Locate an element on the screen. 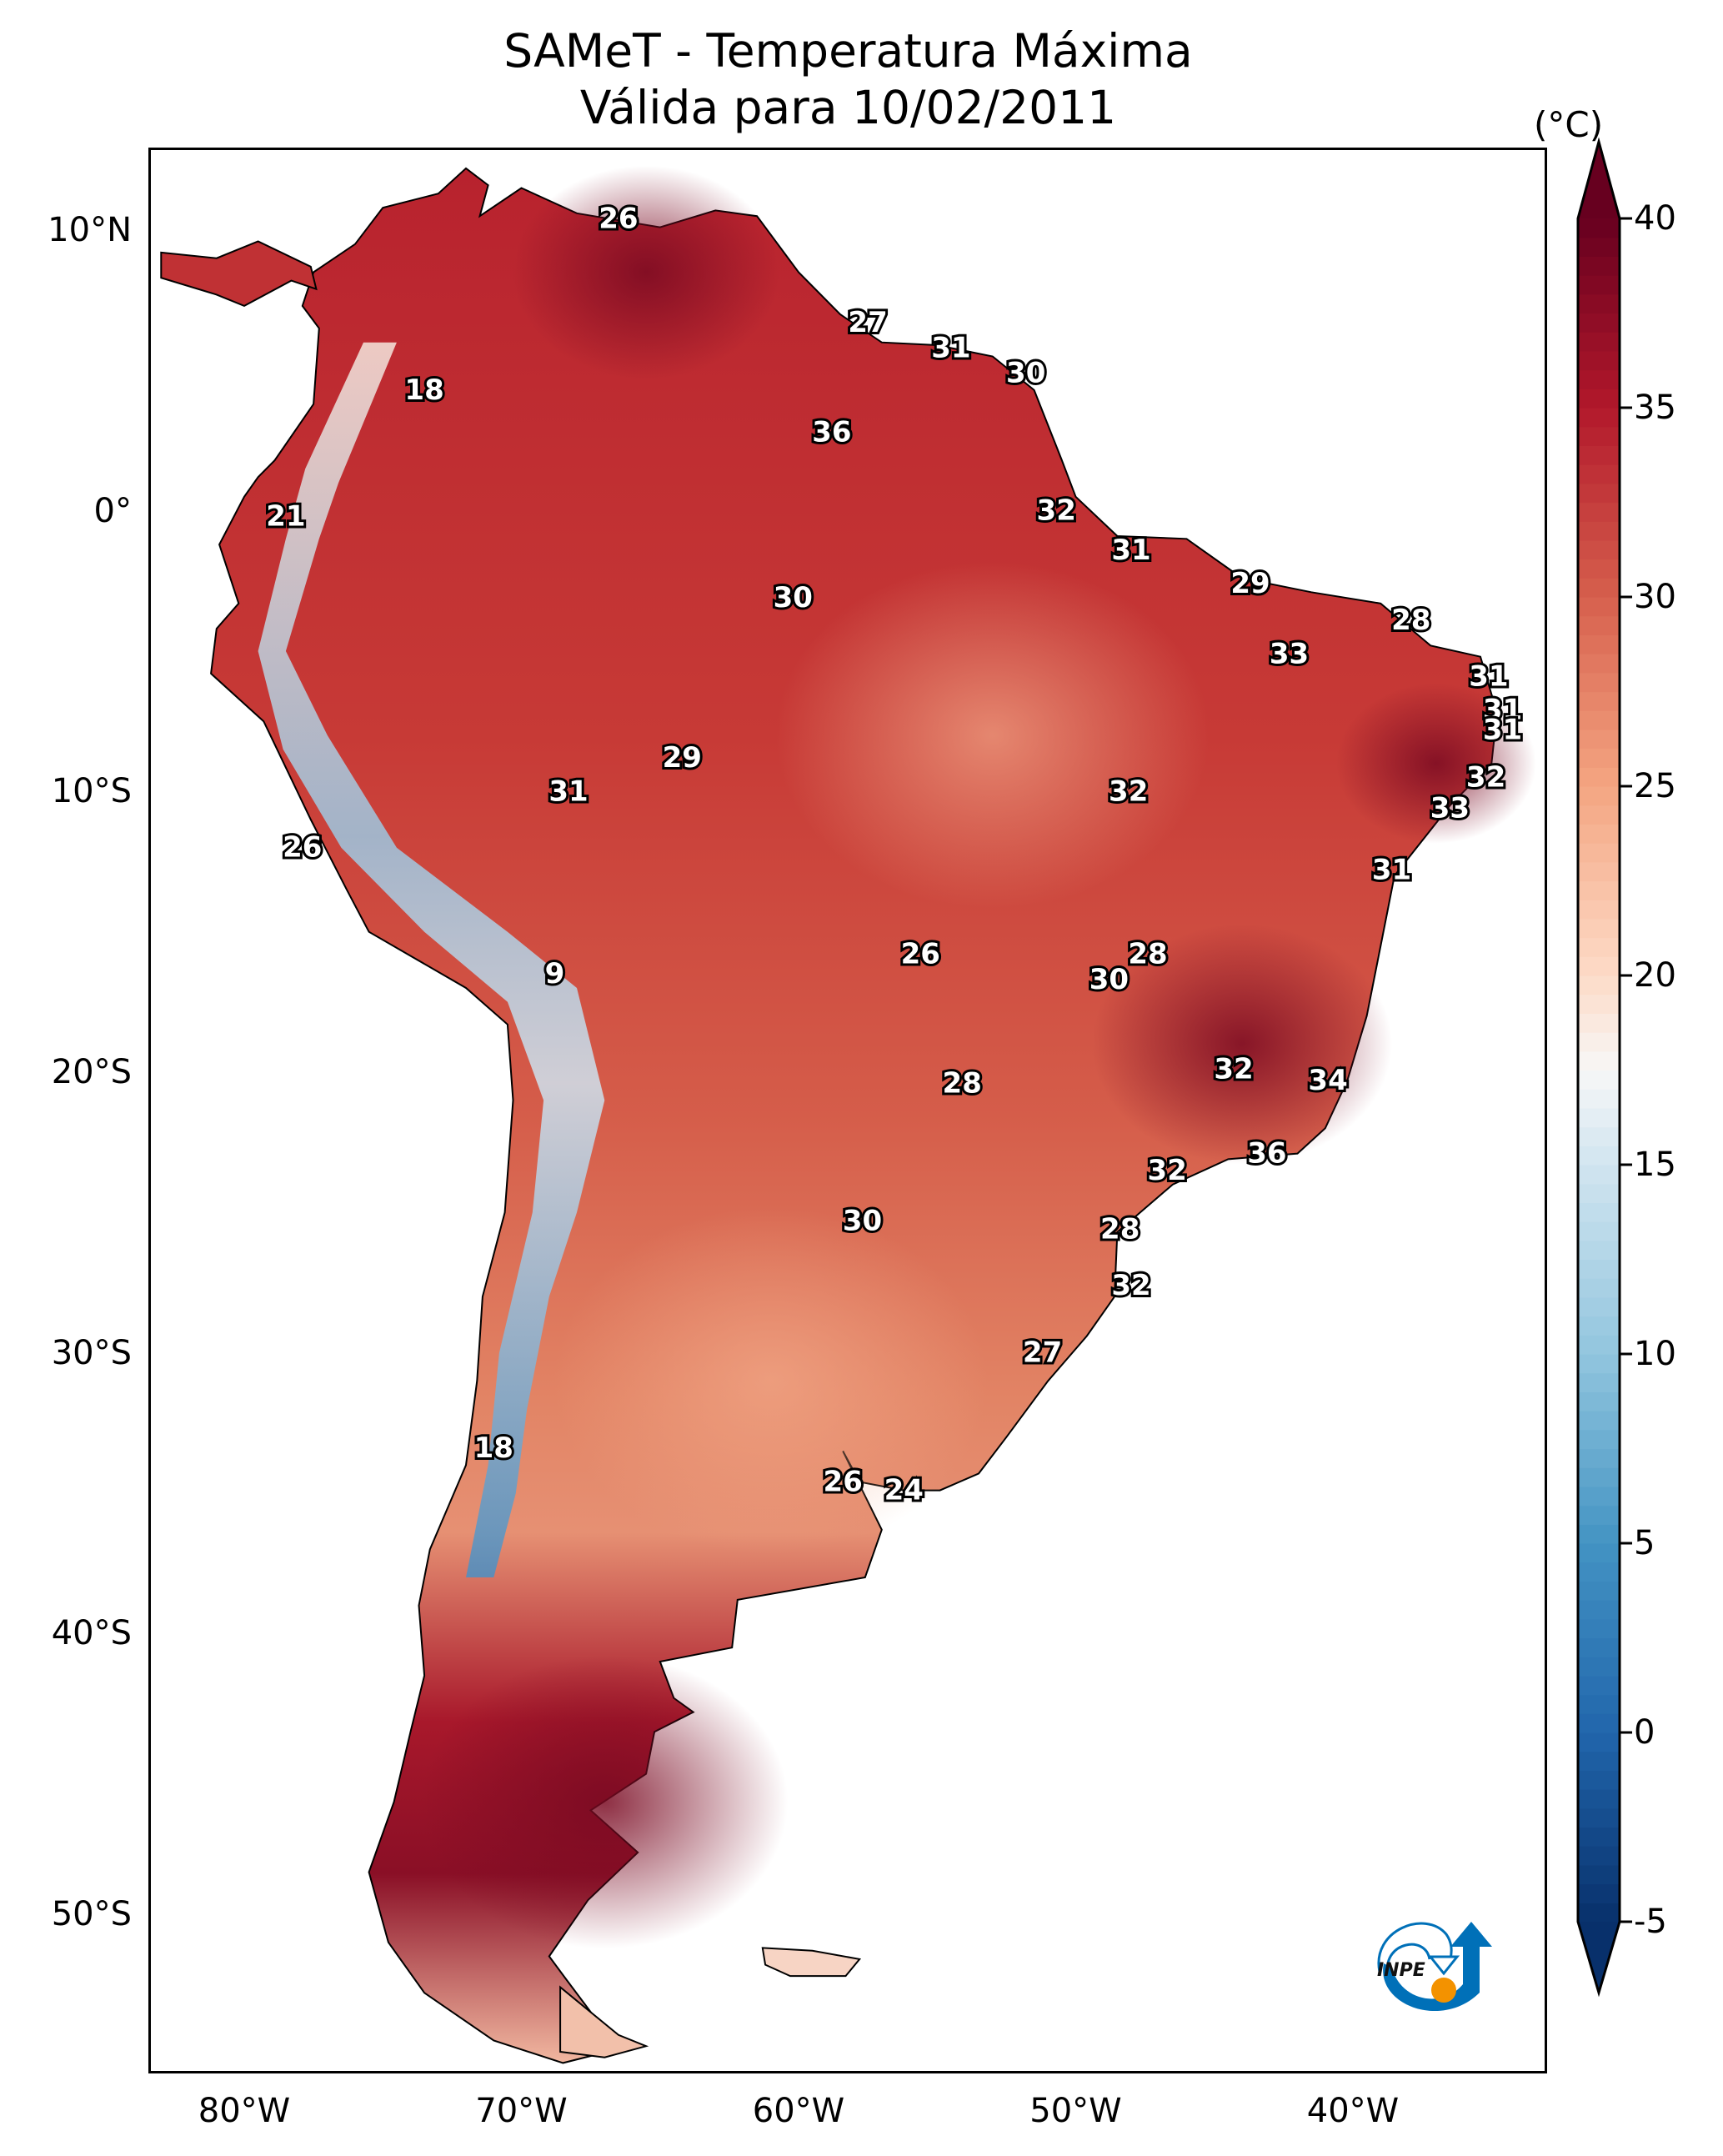 This screenshot has height=2156, width=1723. lon-tick-label: 40°W is located at coordinates (1353, 2111).